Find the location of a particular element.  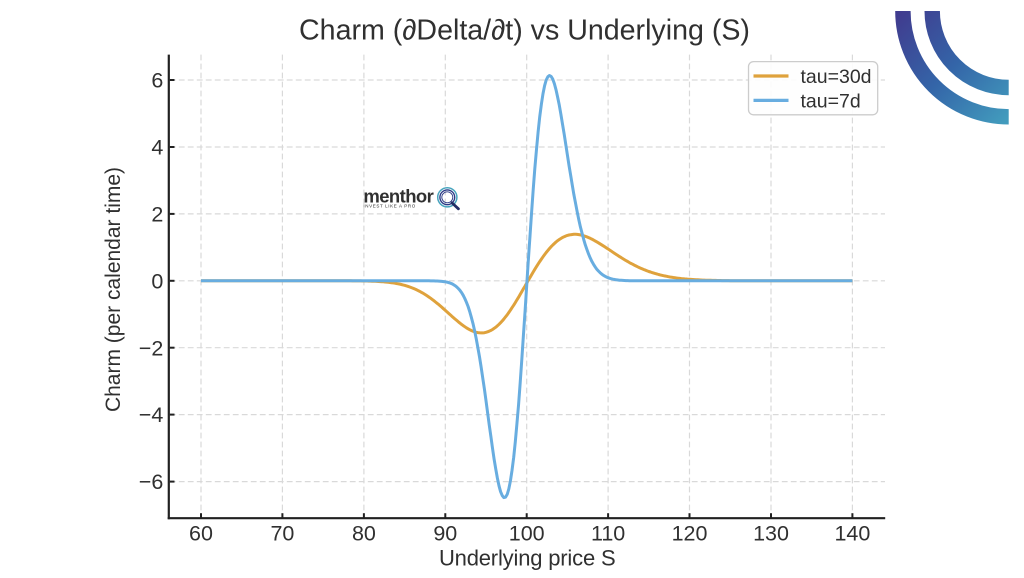

svg-text: −4 is located at coordinates (151, 415).